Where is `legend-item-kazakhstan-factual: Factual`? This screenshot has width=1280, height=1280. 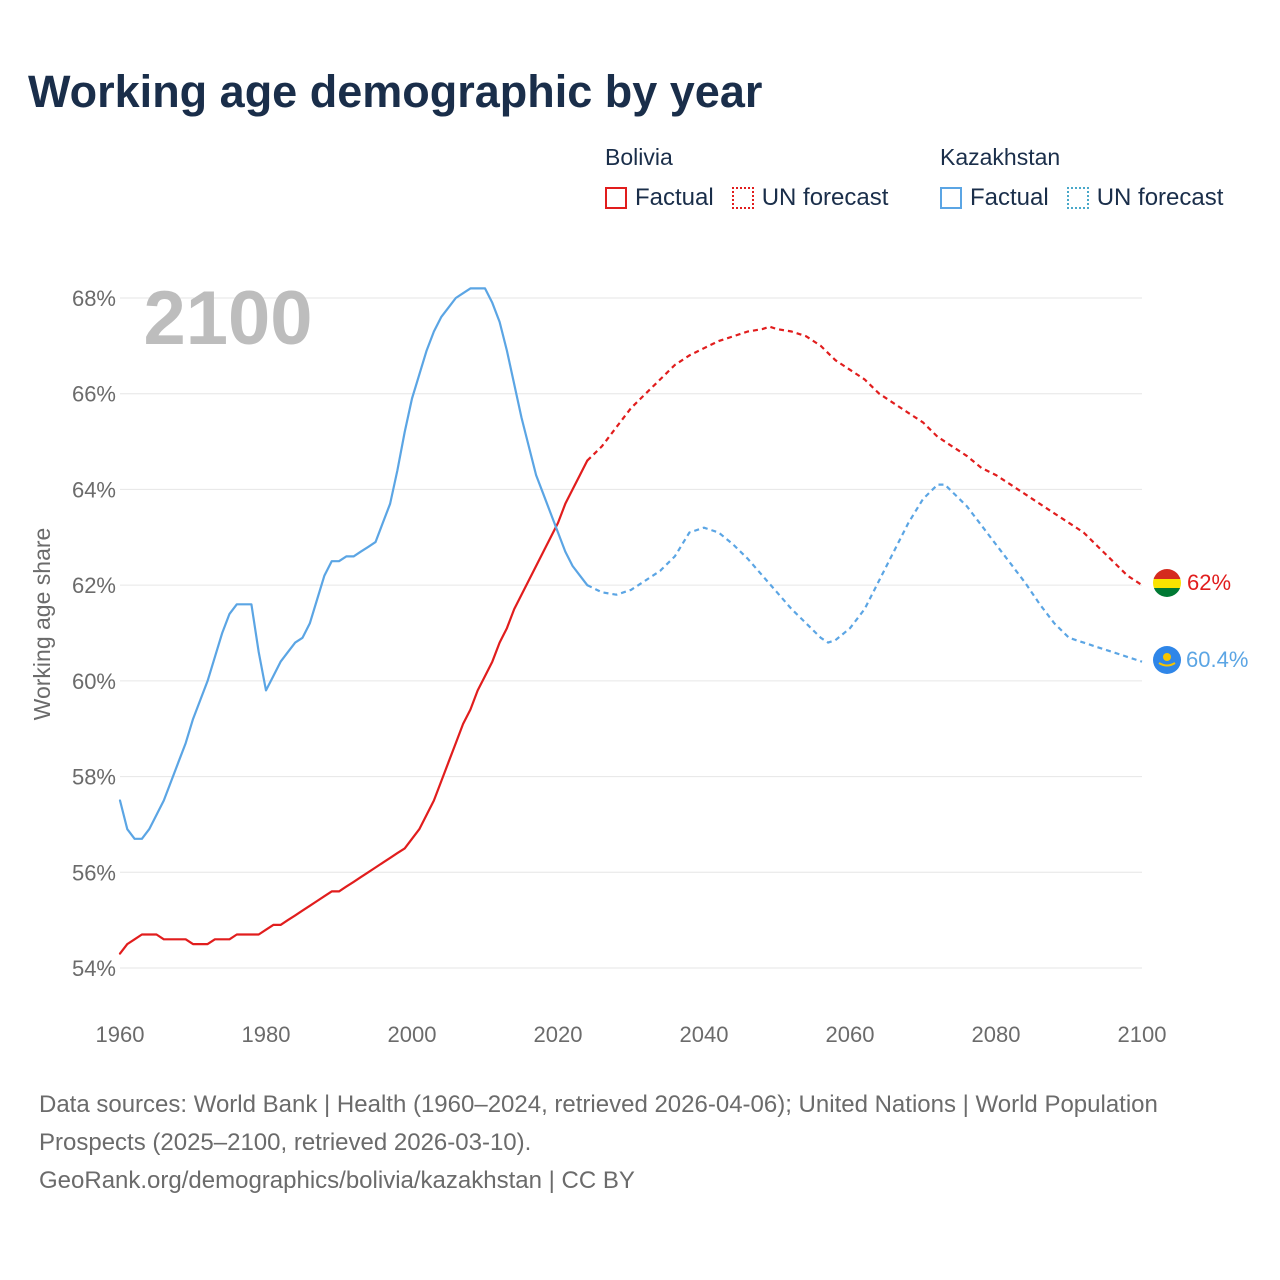
legend-item-kazakhstan-factual: Factual is located at coordinates (994, 198).